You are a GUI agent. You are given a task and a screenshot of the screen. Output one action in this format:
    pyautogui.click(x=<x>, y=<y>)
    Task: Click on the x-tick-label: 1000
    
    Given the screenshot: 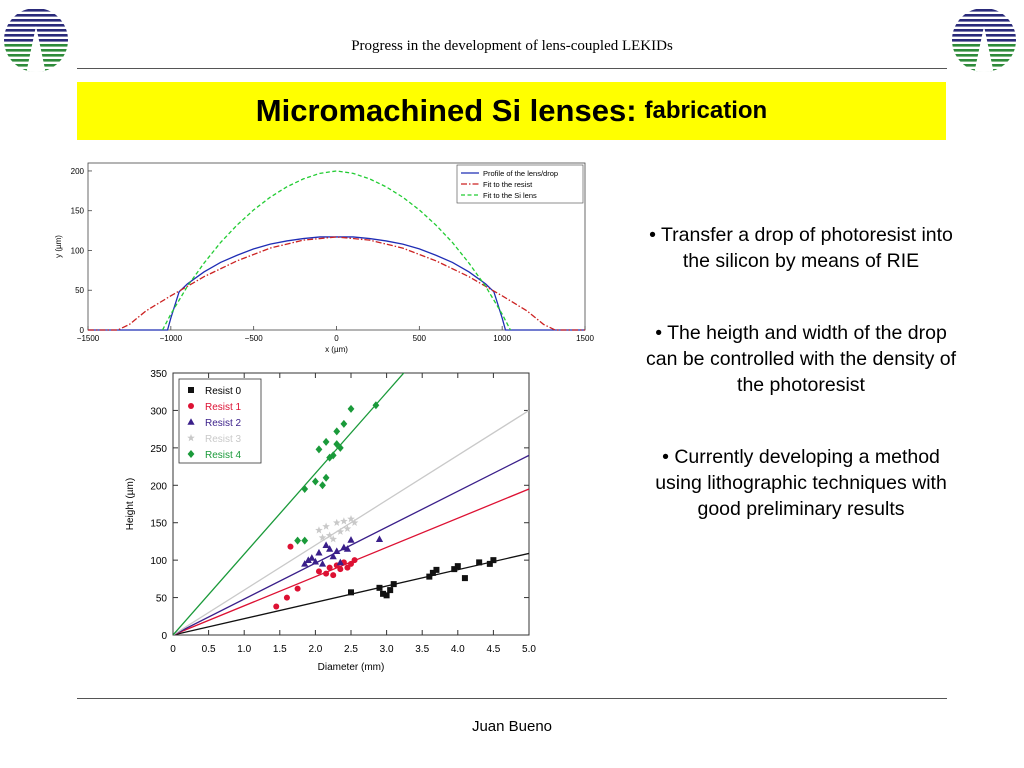 What is the action you would take?
    pyautogui.click(x=502, y=338)
    